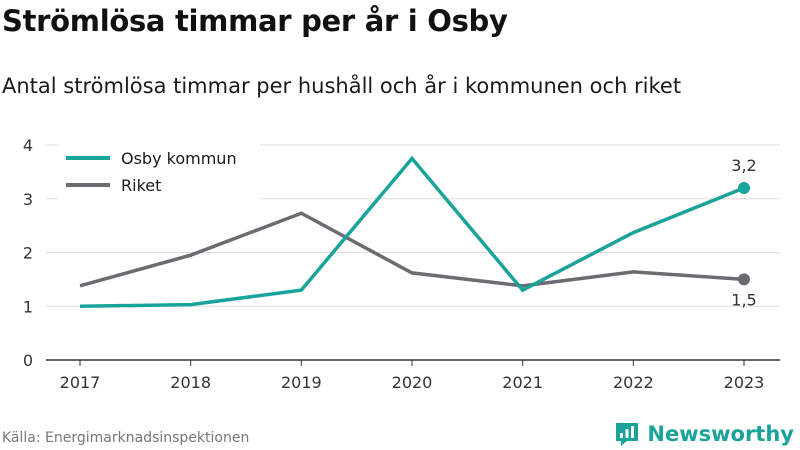  Describe the element at coordinates (522, 382) in the screenshot. I see `x-tick-label: 2021` at that location.